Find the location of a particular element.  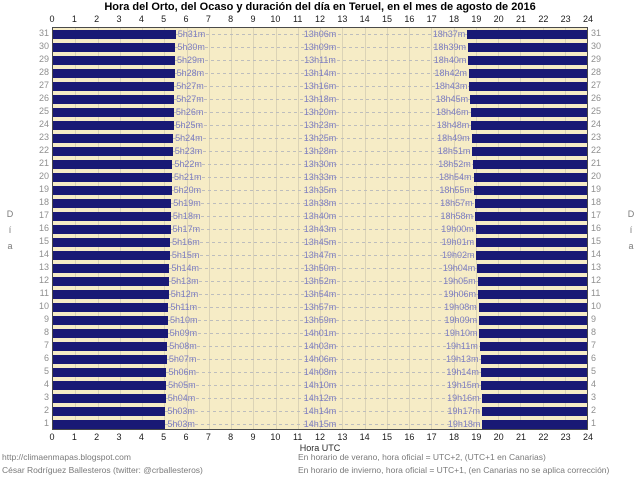

sunset-time-label: 19h08m is located at coordinates (460, 307).